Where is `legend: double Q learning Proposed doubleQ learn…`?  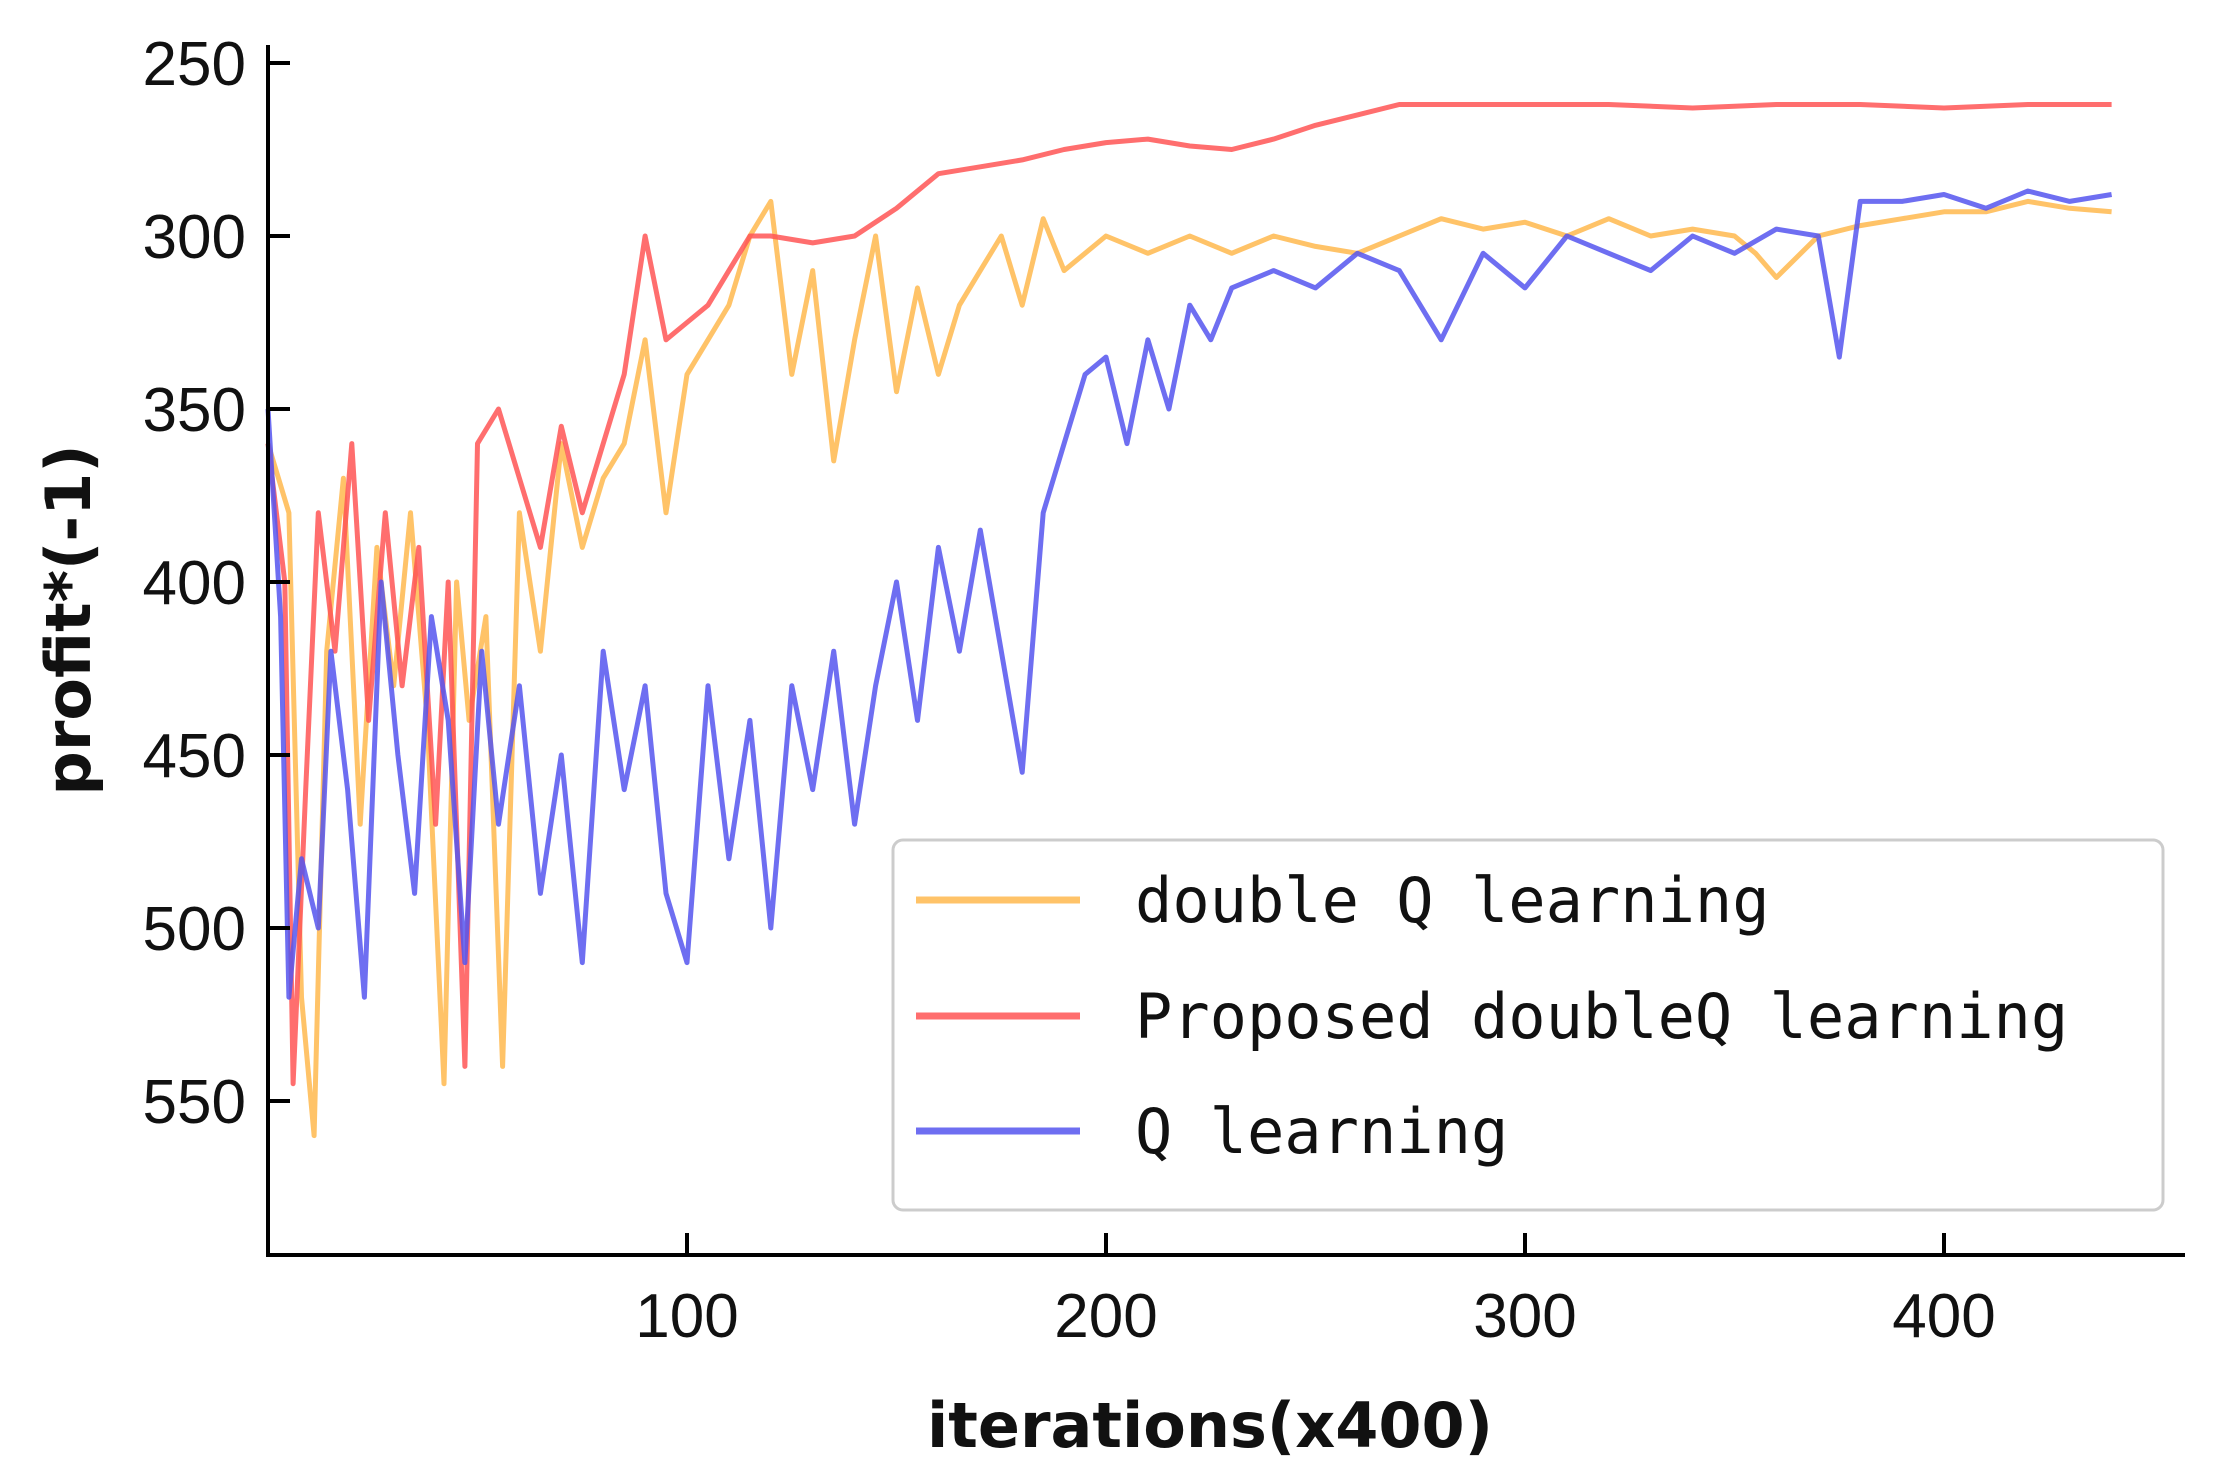
legend: double Q learning Proposed doubleQ learn… is located at coordinates (1528, 1025).